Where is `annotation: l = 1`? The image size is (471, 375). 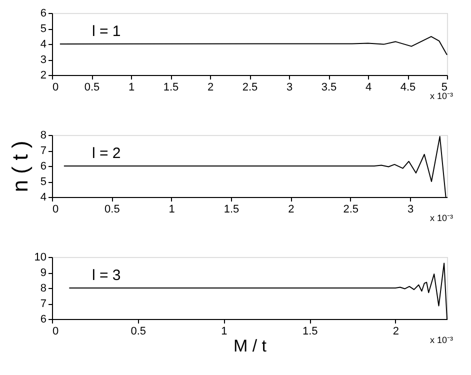 annotation: l = 1 is located at coordinates (106, 31).